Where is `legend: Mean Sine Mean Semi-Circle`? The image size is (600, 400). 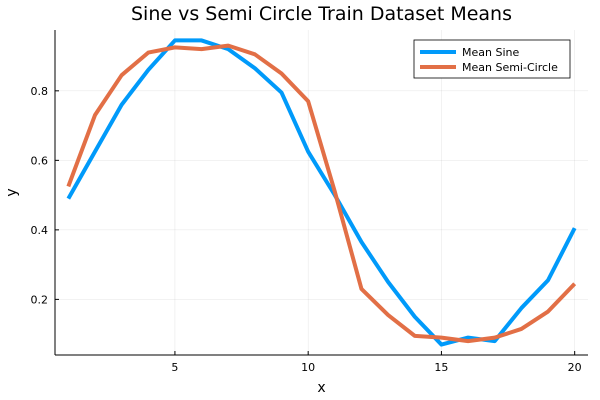
legend: Mean Sine Mean Semi-Circle is located at coordinates (492, 59).